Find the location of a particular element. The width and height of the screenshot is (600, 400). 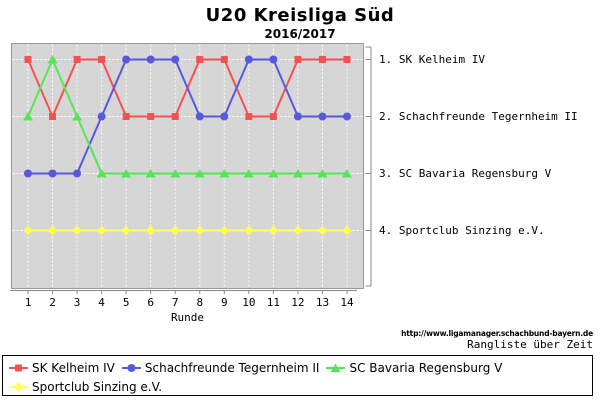

x-tick-label: 4 is located at coordinates (101, 302).